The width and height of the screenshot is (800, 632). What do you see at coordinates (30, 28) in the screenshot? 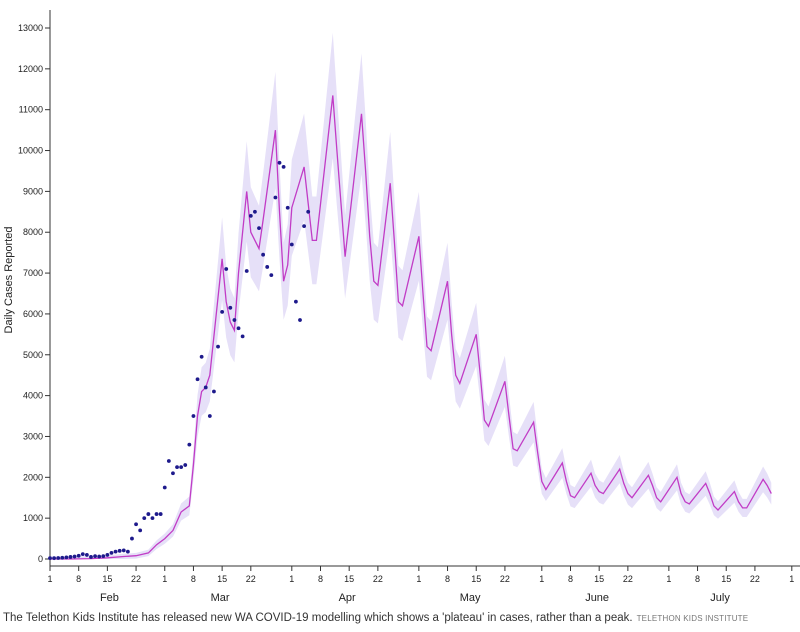
I see `y-tick-label: 13000` at bounding box center [30, 28].